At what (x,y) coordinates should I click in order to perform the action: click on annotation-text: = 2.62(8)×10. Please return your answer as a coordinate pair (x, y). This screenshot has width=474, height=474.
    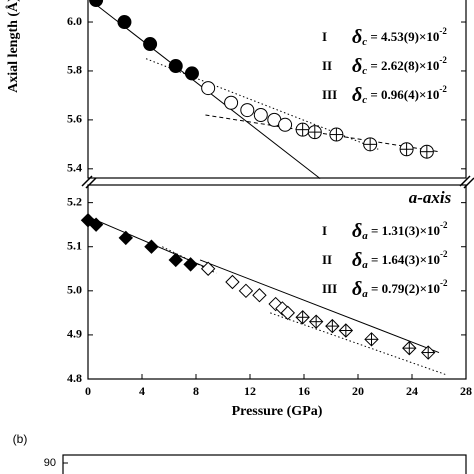
    Looking at the image, I should click on (403, 65).